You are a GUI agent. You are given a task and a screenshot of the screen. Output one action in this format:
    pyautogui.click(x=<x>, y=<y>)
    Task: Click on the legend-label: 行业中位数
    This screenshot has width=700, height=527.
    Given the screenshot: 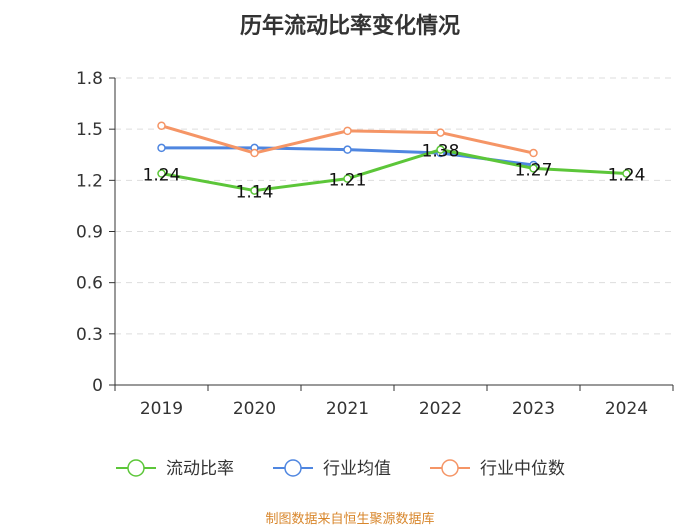 What is the action you would take?
    pyautogui.click(x=522, y=469)
    